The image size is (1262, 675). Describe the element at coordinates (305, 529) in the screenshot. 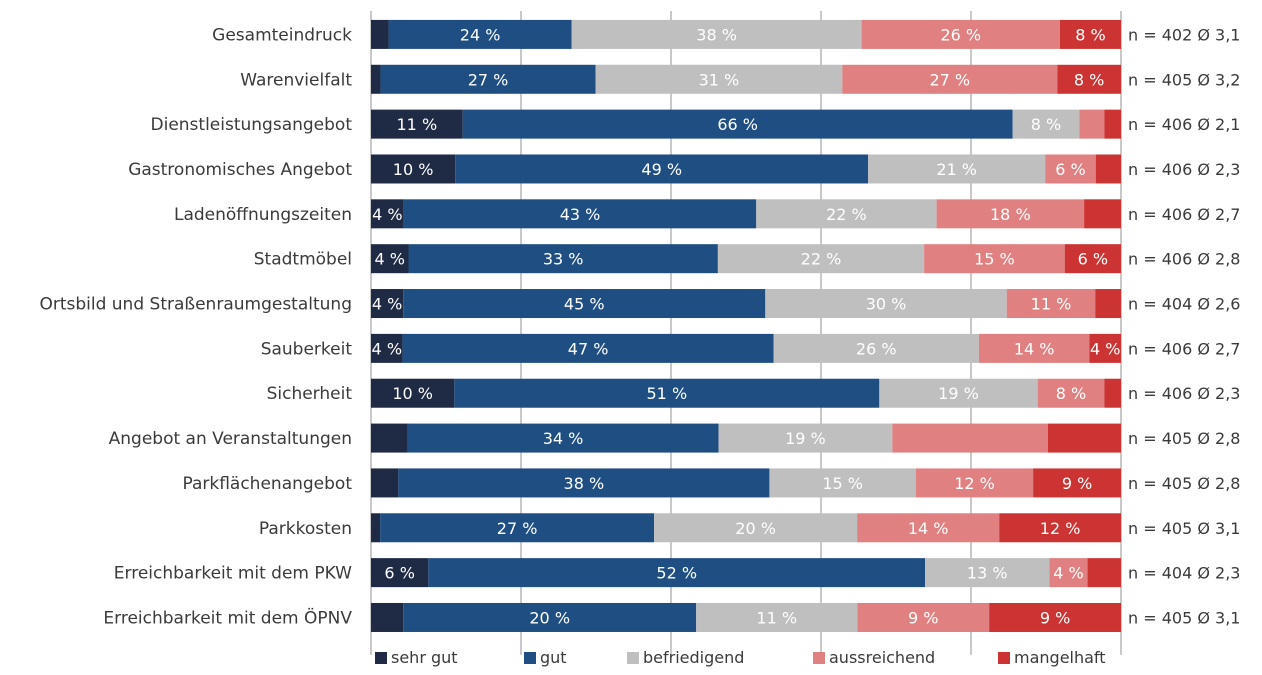

I see `category-label: Parkkosten` at that location.